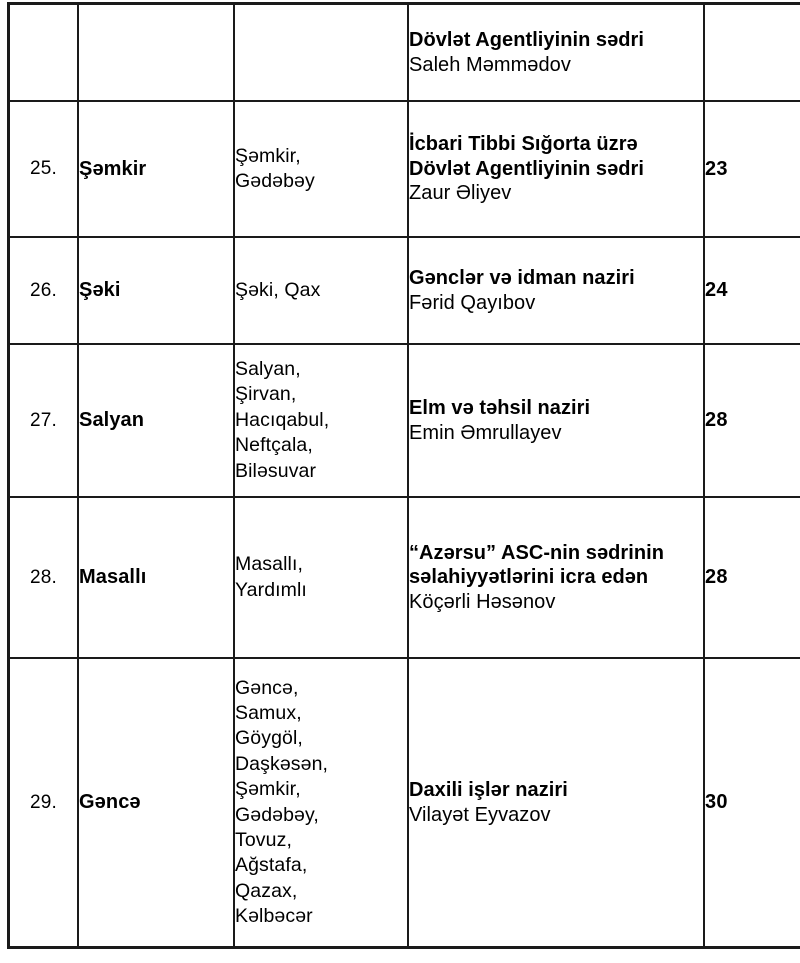 Image resolution: width=800 pixels, height=963 pixels. Describe the element at coordinates (271, 577) in the screenshot. I see `districts-list: Masallı, Yardımlı` at that location.